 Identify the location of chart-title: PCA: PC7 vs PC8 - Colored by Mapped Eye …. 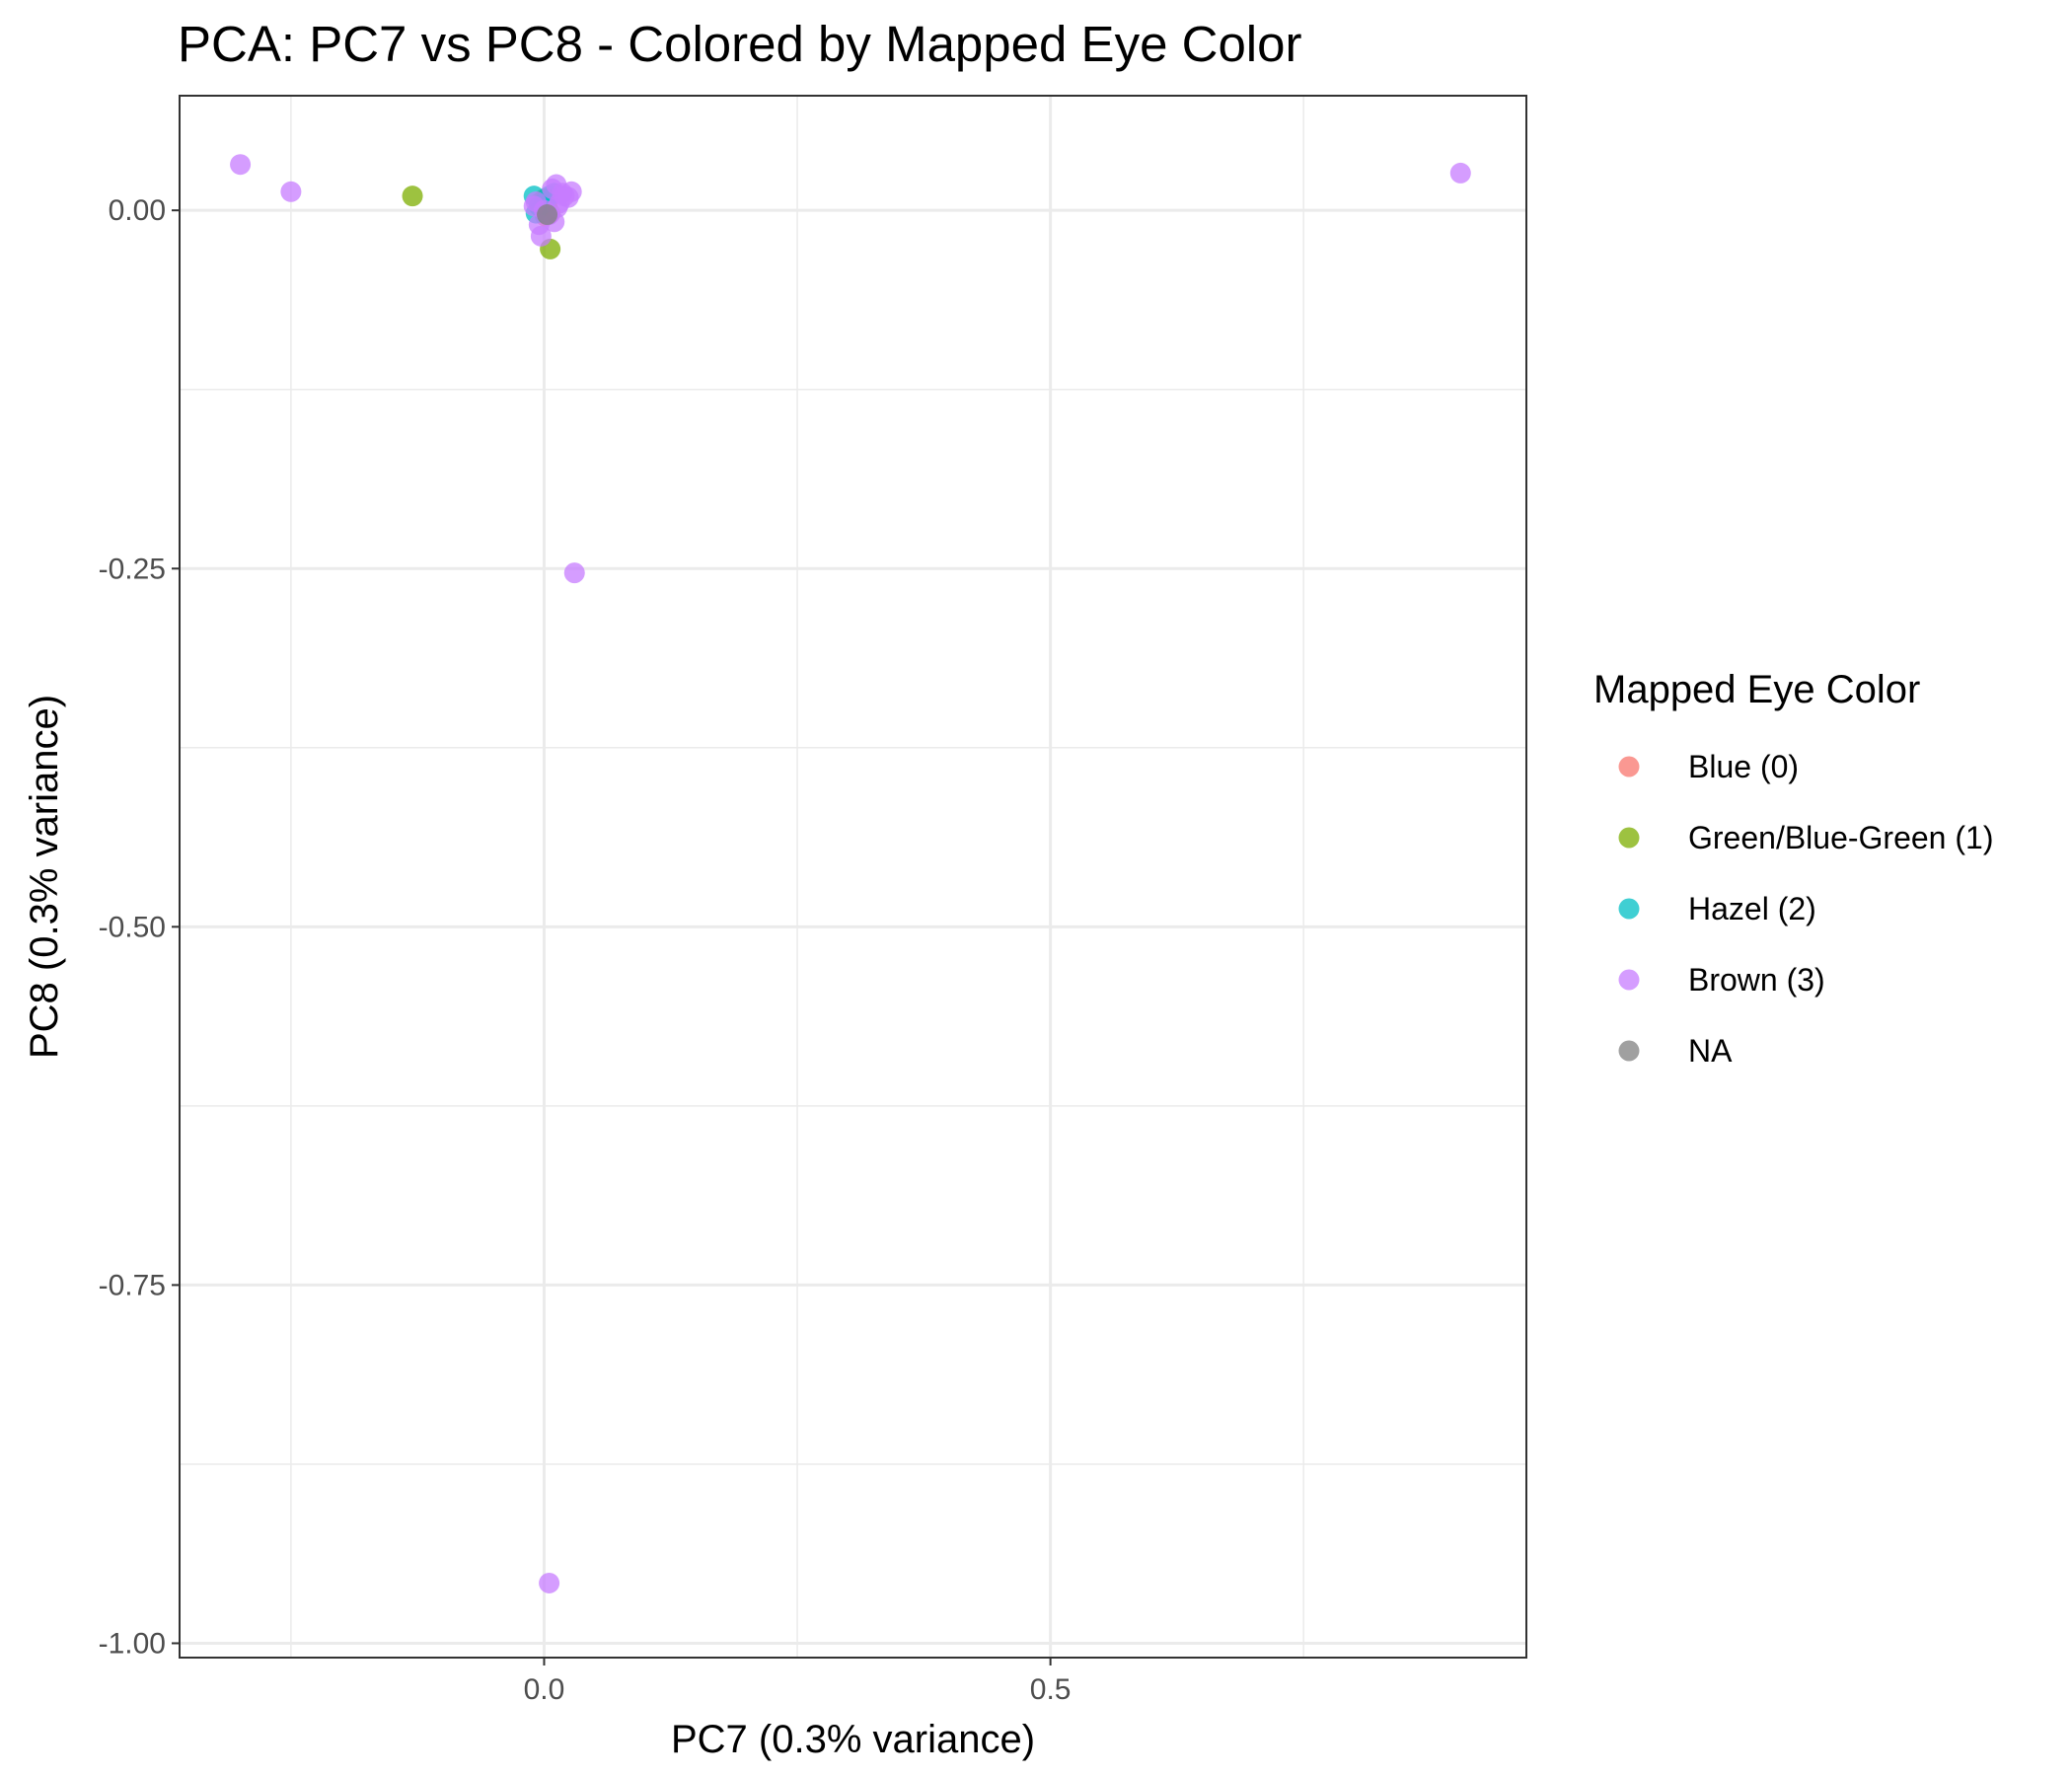
(740, 44).